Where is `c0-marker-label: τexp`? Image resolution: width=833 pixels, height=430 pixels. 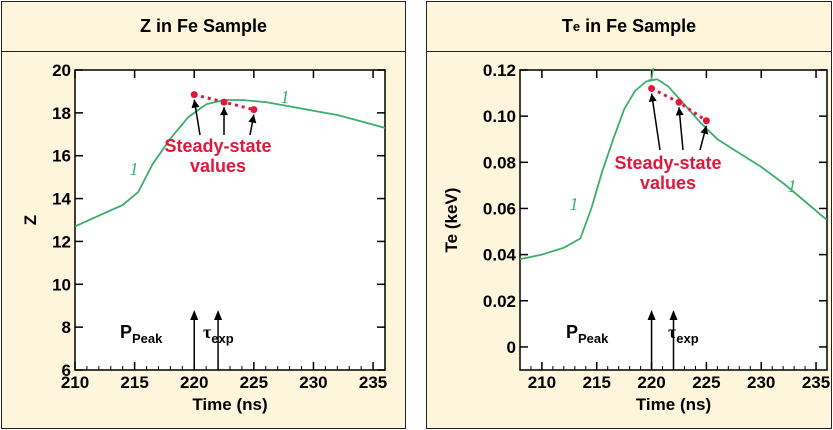
c0-marker-label: τexp is located at coordinates (218, 334).